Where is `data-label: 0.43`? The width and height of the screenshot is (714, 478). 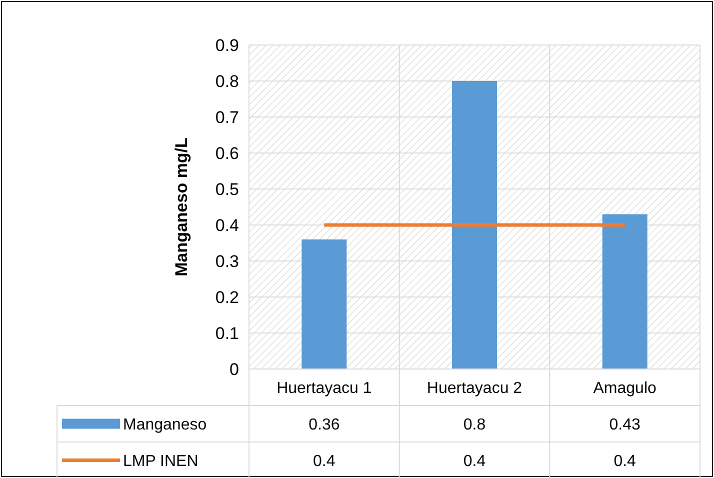 data-label: 0.43 is located at coordinates (625, 425).